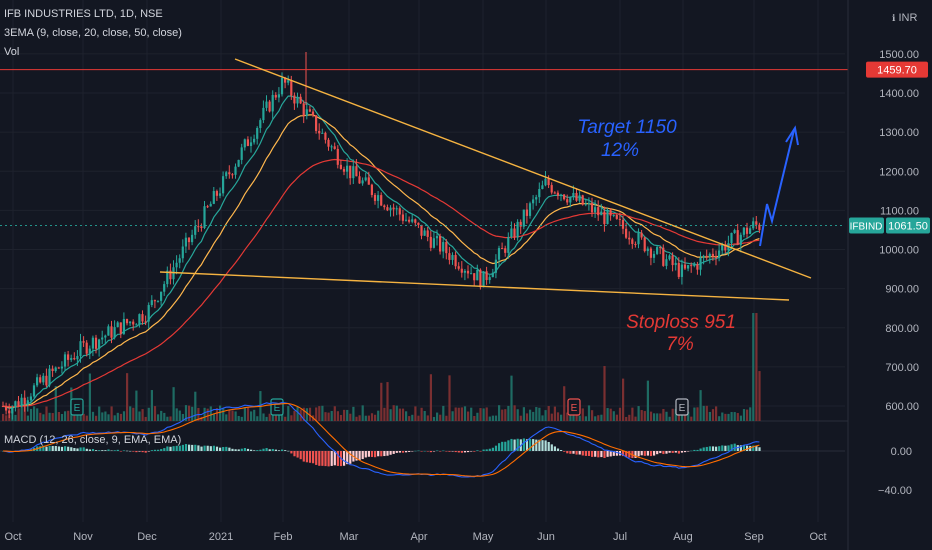 The width and height of the screenshot is (932, 550). Describe the element at coordinates (83, 537) in the screenshot. I see `x-tick-label: Nov` at that location.